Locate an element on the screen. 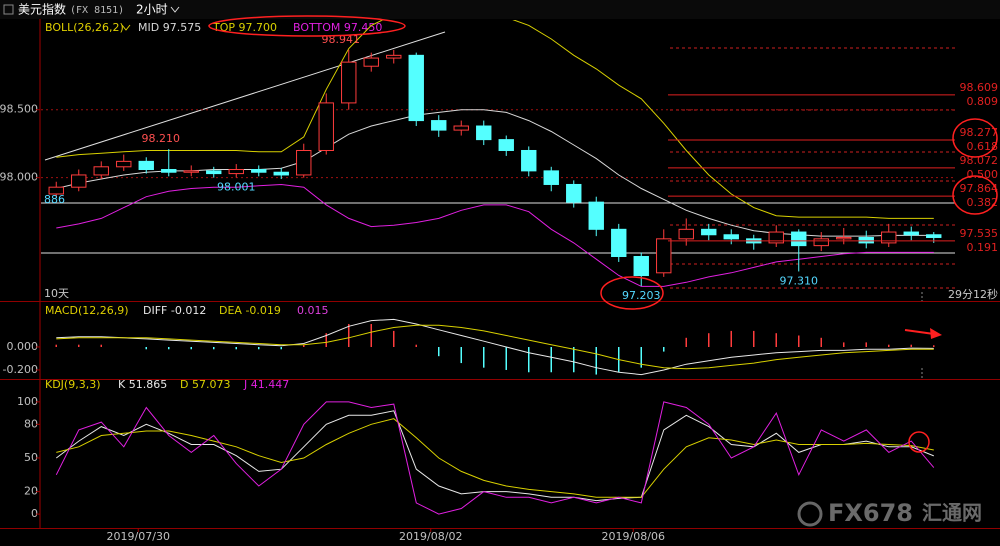 The width and height of the screenshot is (1000, 546). period: 2小时 is located at coordinates (152, 10).